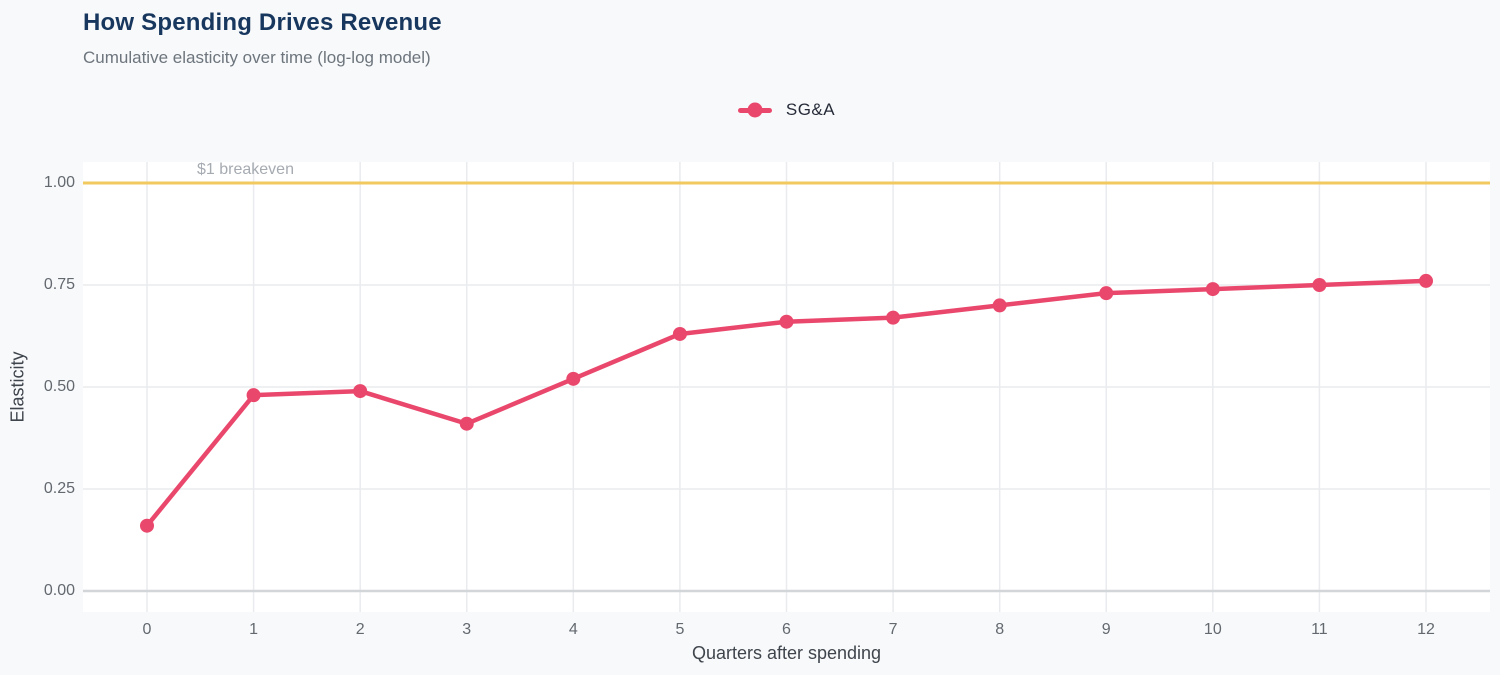 The height and width of the screenshot is (675, 1500). What do you see at coordinates (1319, 629) in the screenshot?
I see `x-tick-label: 11` at bounding box center [1319, 629].